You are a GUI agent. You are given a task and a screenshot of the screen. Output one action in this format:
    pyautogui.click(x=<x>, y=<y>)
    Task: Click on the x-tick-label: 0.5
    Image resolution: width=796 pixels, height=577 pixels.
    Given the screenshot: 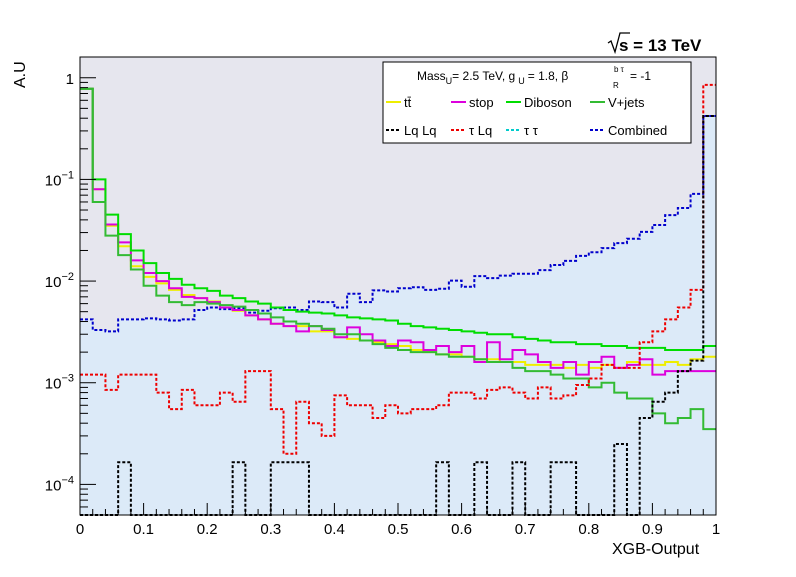 What is the action you would take?
    pyautogui.click(x=398, y=529)
    